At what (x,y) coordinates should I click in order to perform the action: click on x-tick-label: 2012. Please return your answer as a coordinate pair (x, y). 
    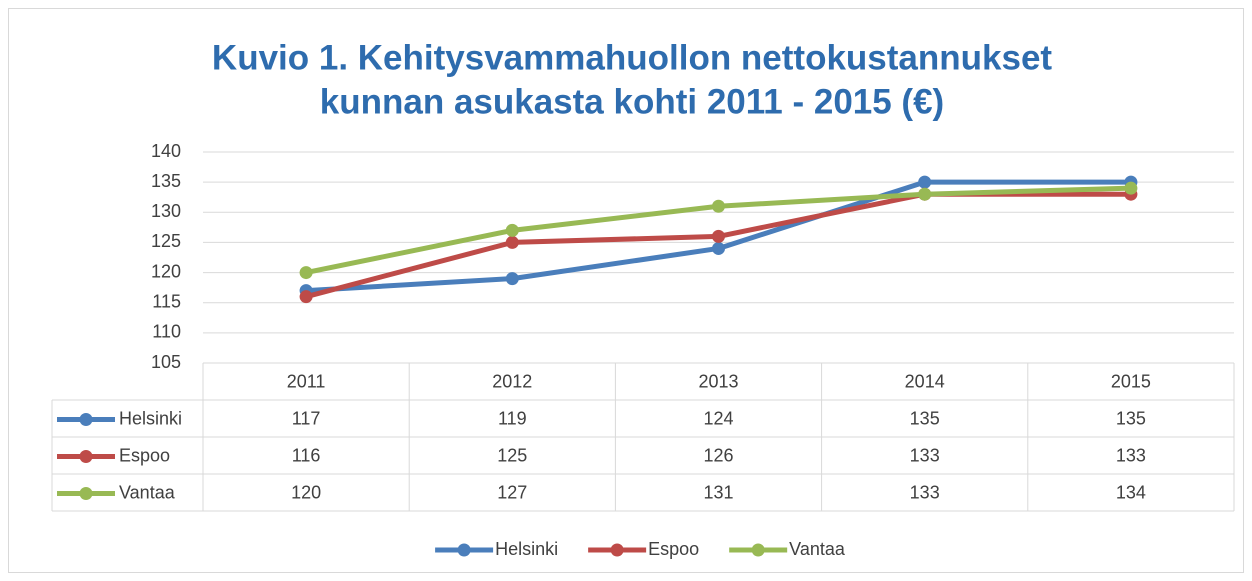
    Looking at the image, I should click on (512, 381).